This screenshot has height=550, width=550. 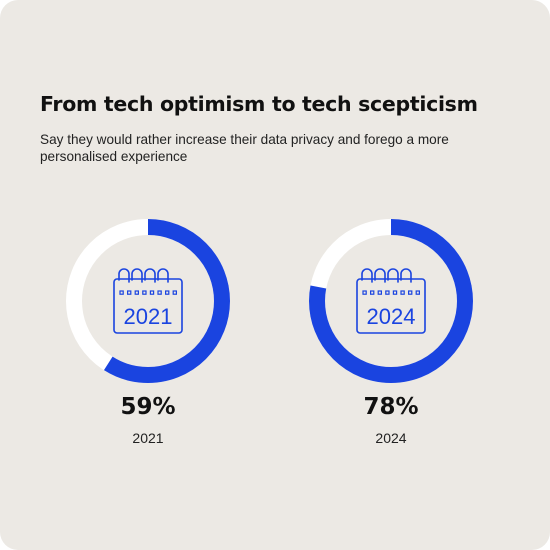 I want to click on donut-value-arc-2021, so click(x=148, y=301).